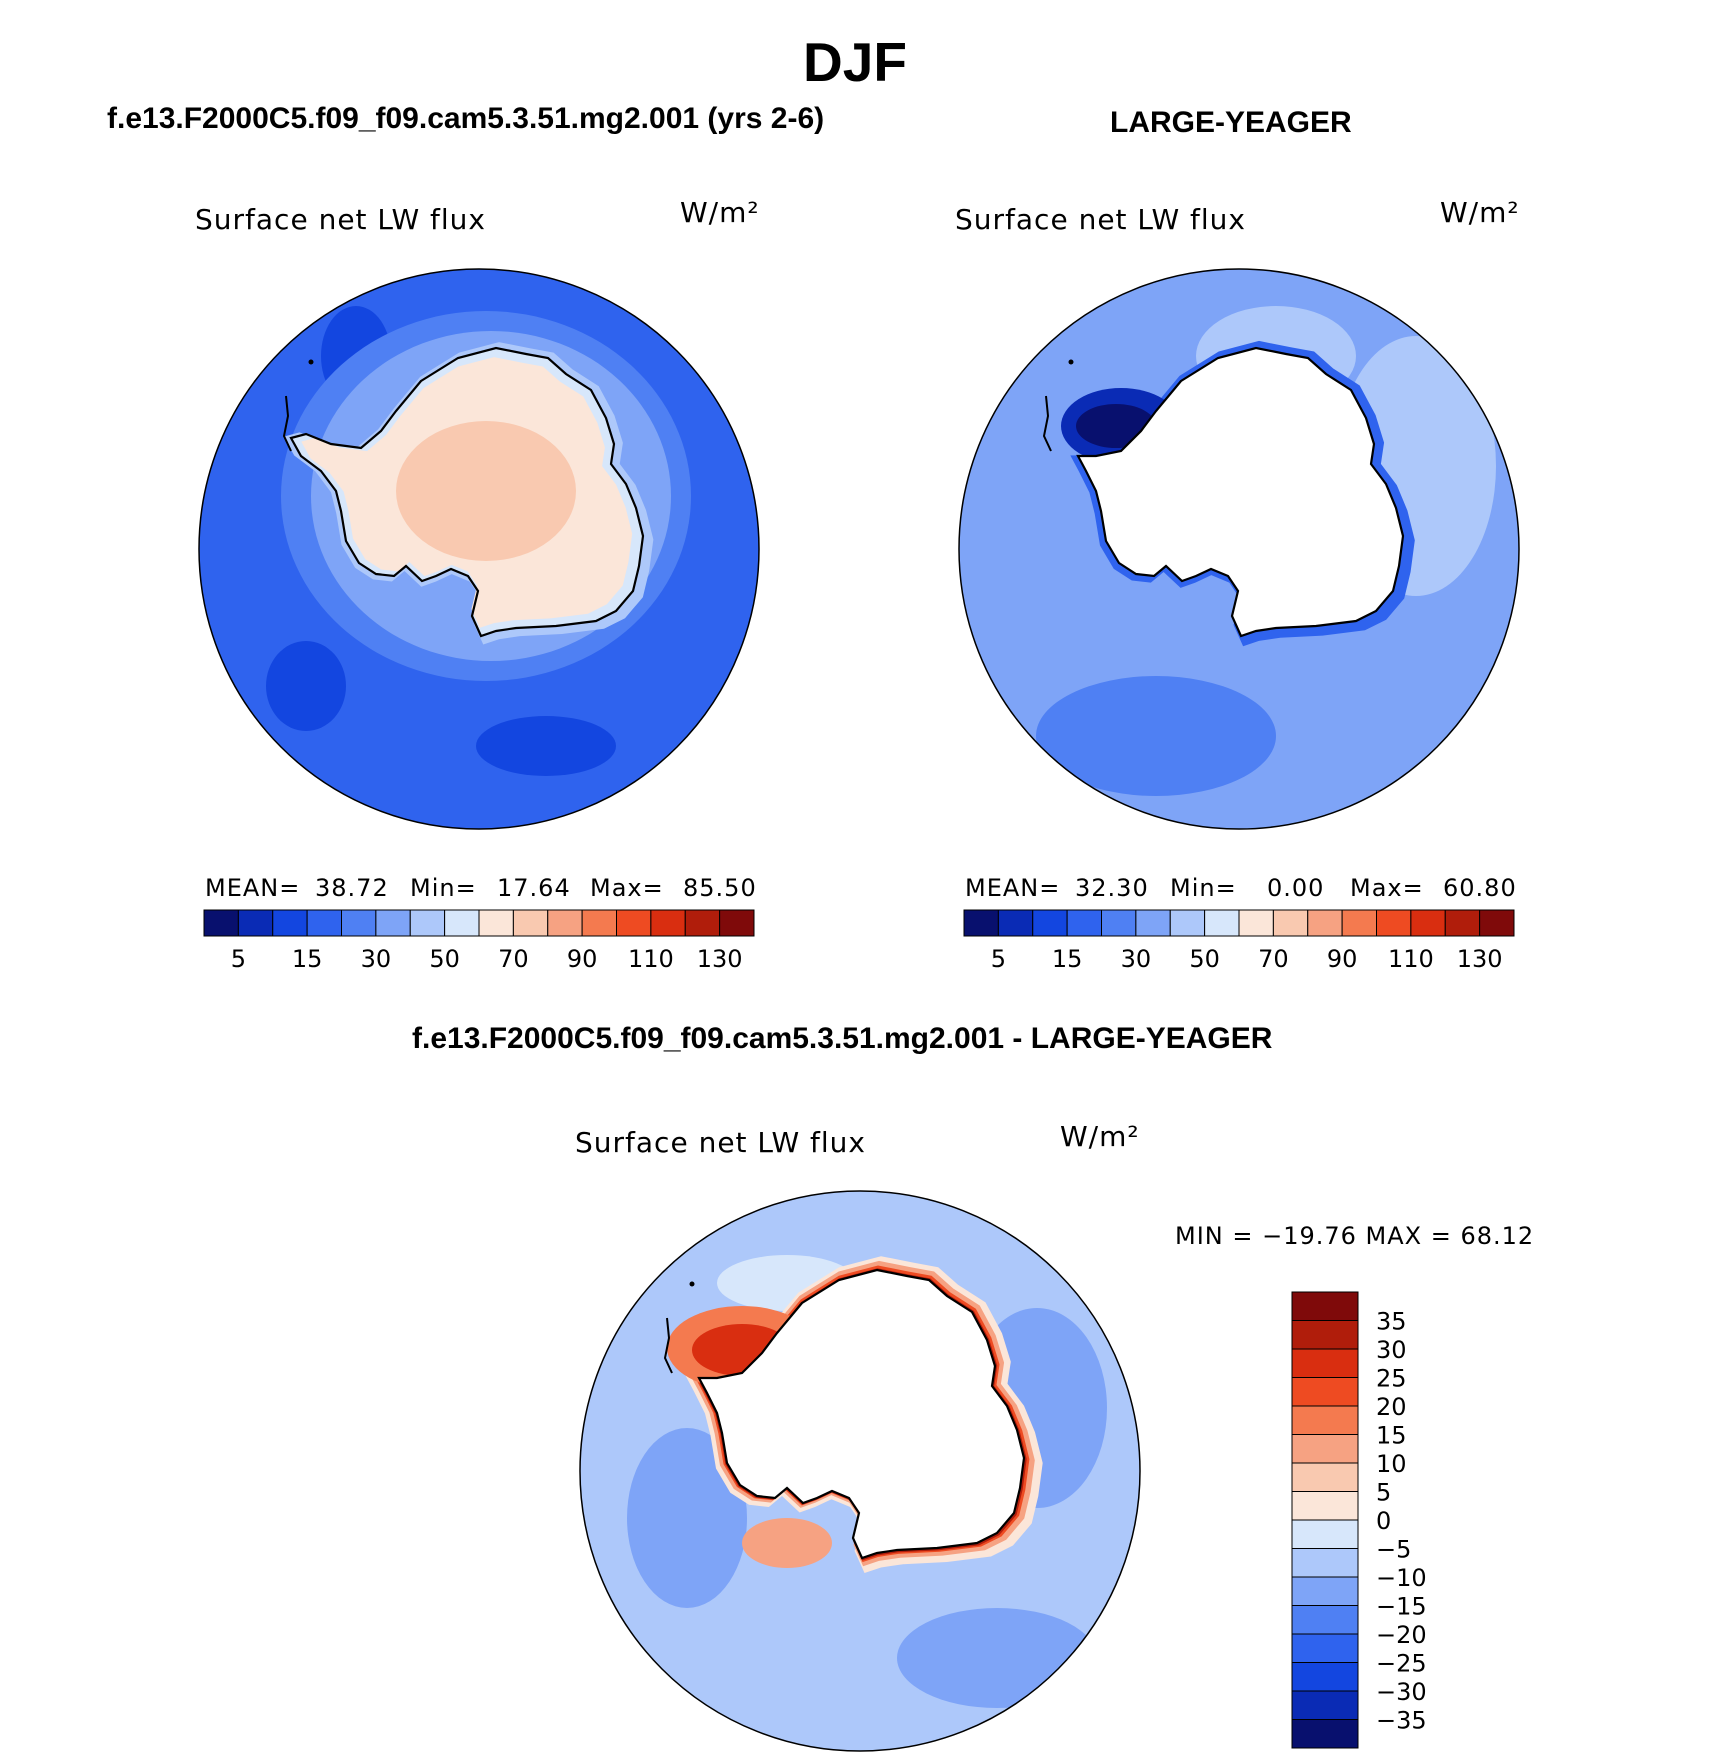 The height and width of the screenshot is (1754, 1710). Describe the element at coordinates (1401, 1635) in the screenshot. I see `colorbar-tick-label: −20` at that location.